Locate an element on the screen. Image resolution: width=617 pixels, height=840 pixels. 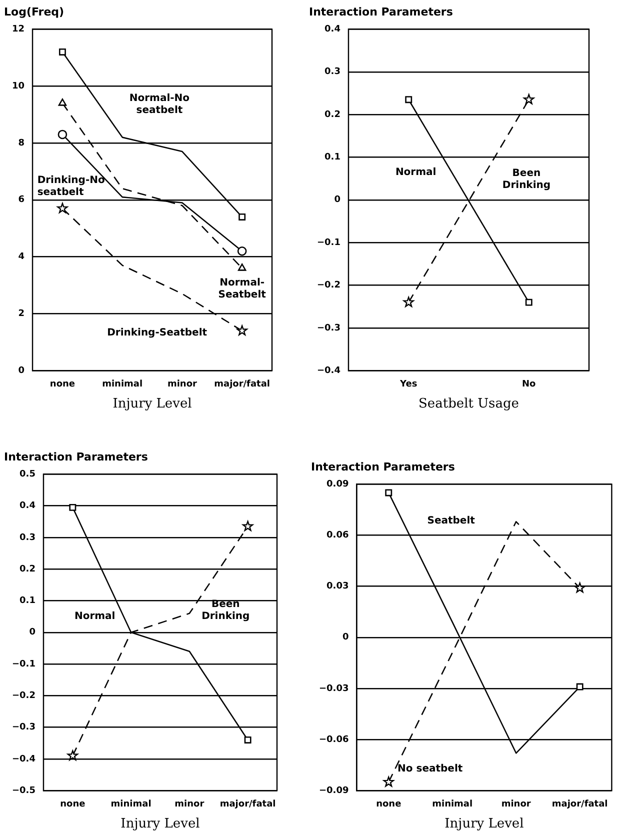
series-label: No seatbelt is located at coordinates (430, 769).